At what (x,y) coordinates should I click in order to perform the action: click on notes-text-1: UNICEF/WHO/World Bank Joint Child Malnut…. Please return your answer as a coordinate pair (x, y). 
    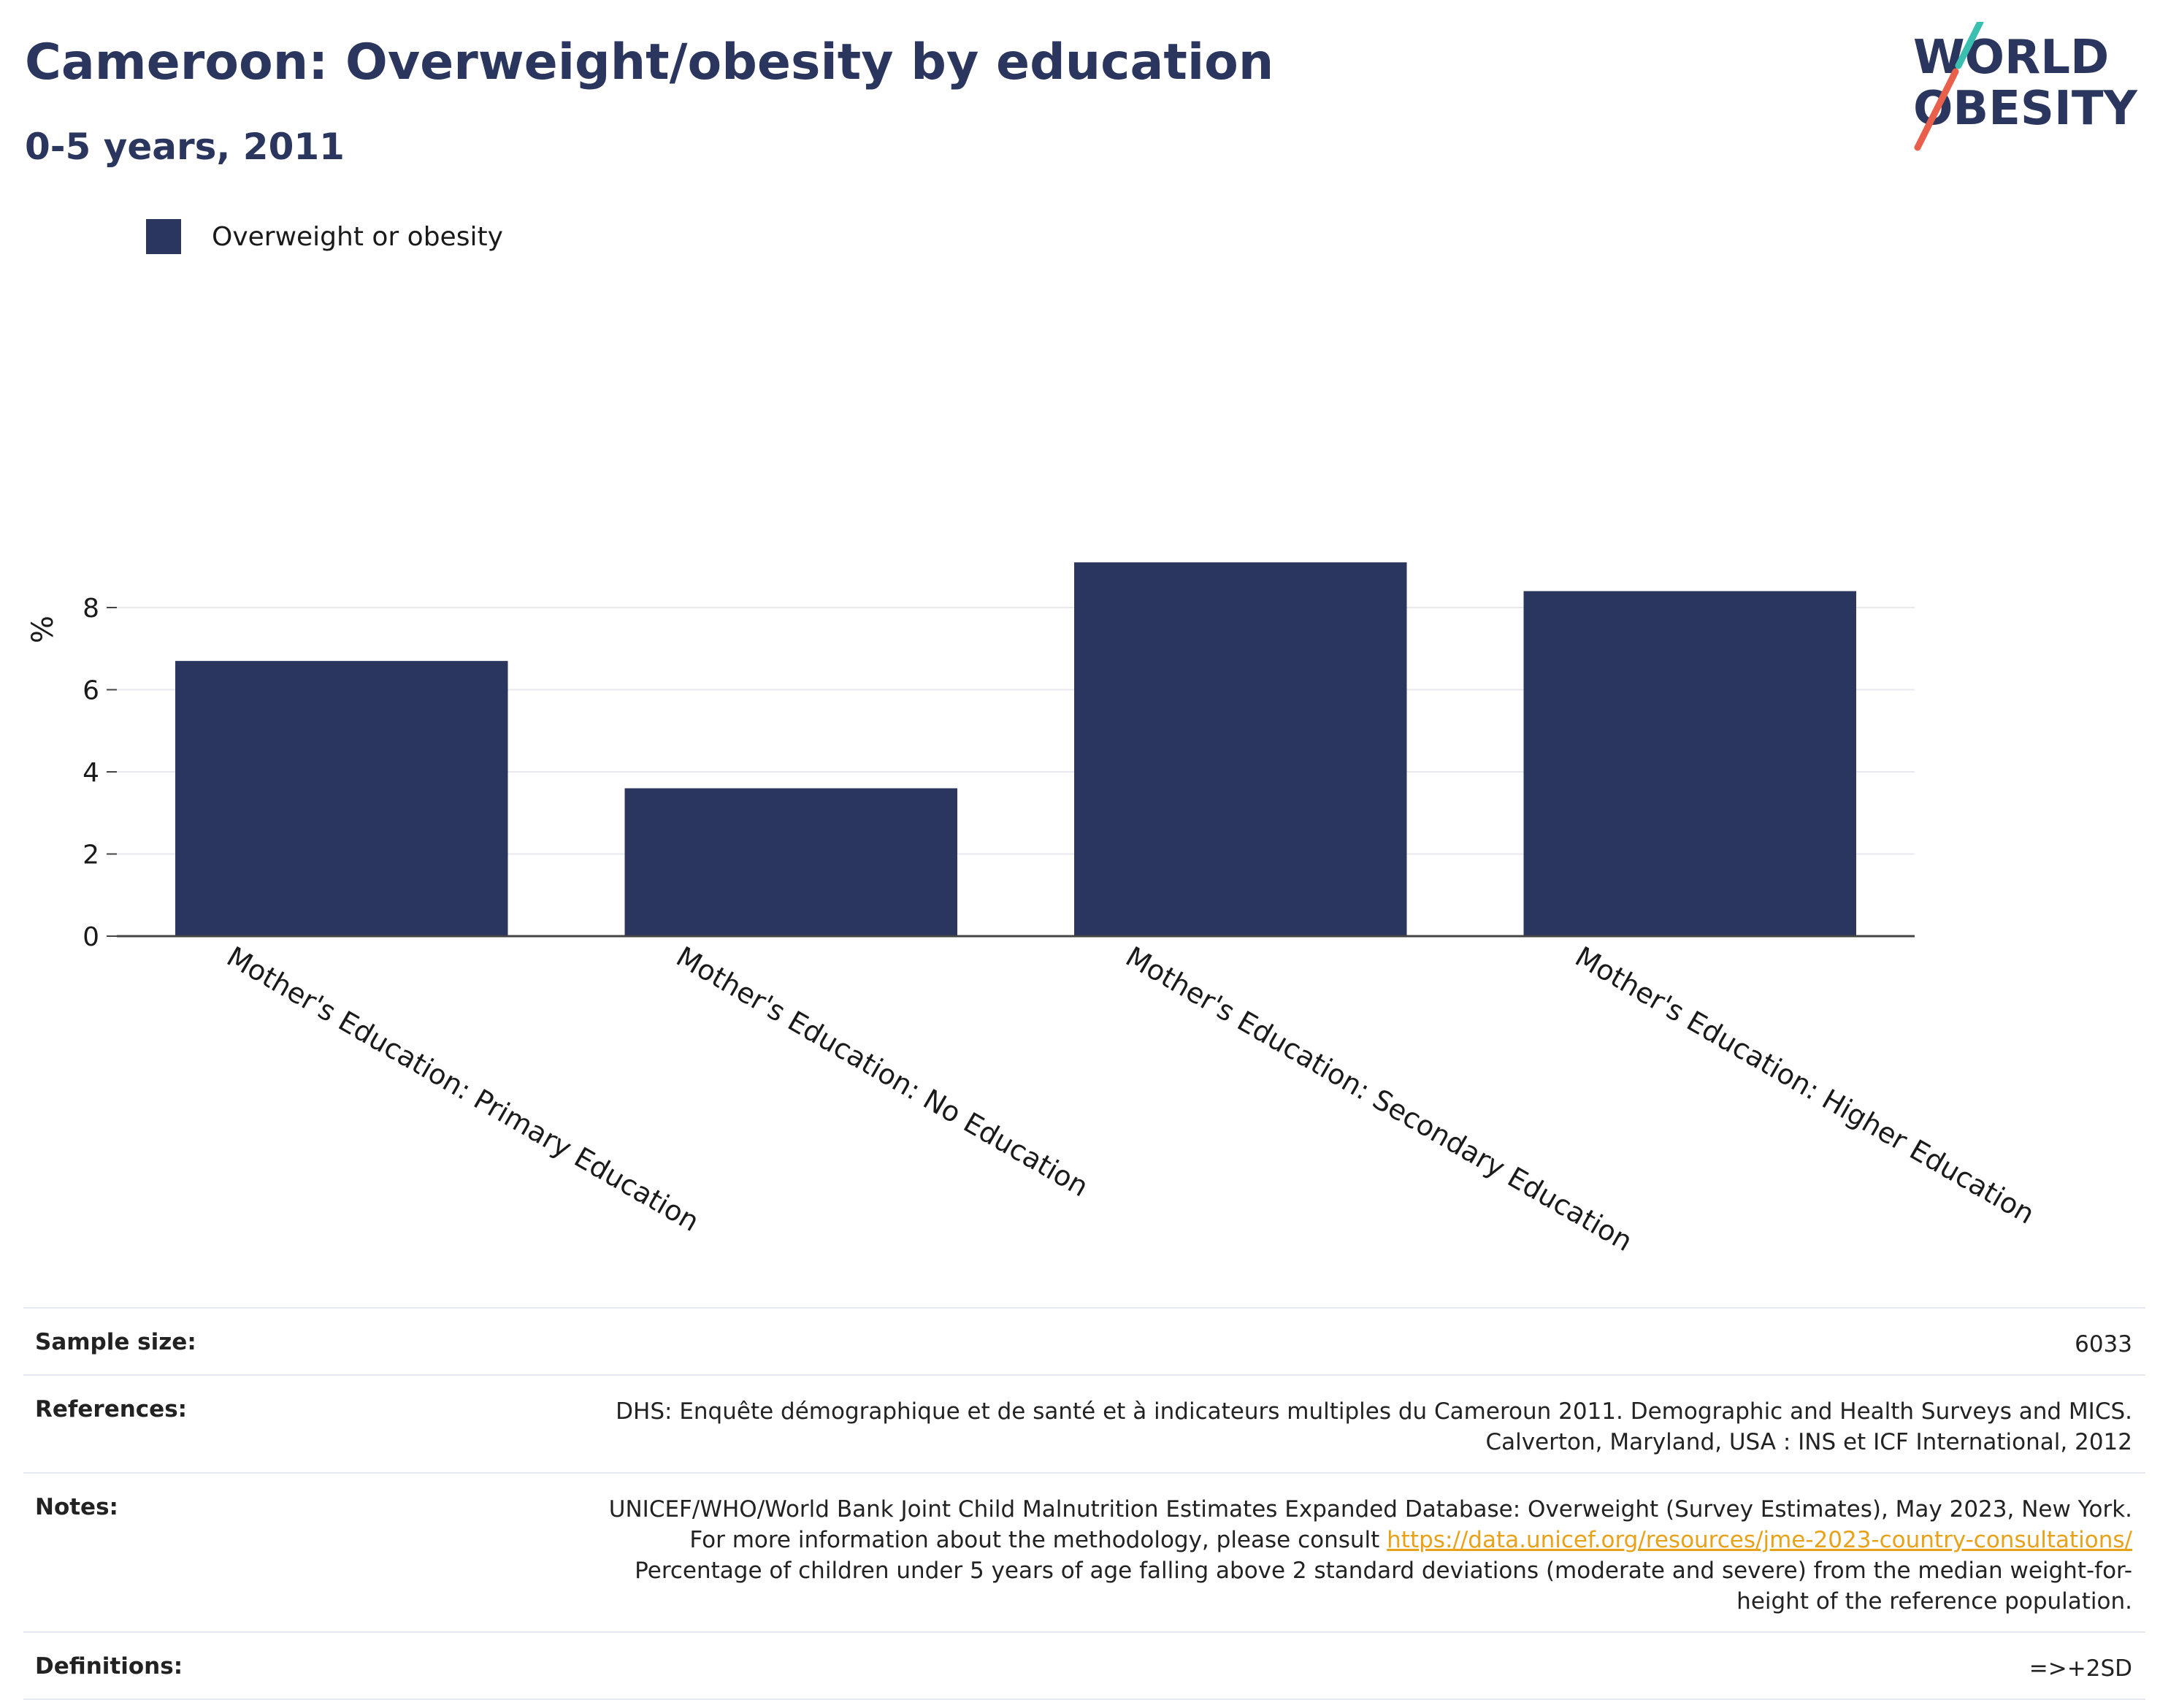
    Looking at the image, I should click on (1370, 1524).